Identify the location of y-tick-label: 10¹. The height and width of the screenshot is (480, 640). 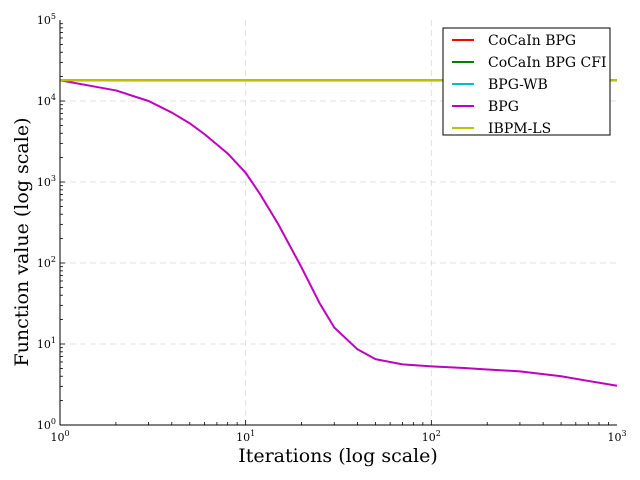
(46, 343).